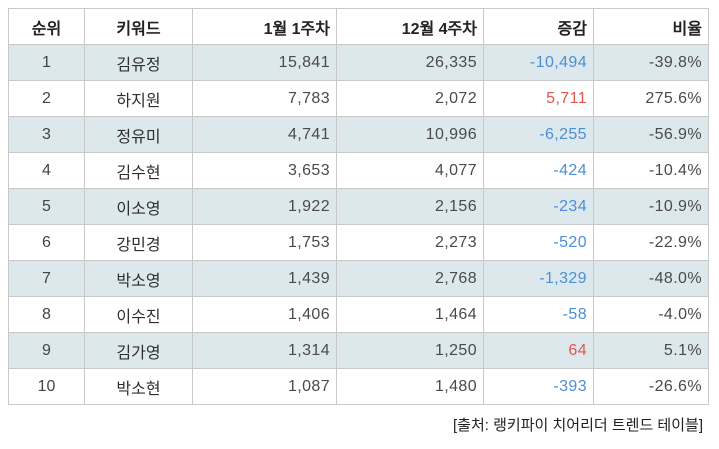 This screenshot has width=719, height=449. Describe the element at coordinates (410, 62) in the screenshot. I see `week2-value-cell: 26,335` at that location.